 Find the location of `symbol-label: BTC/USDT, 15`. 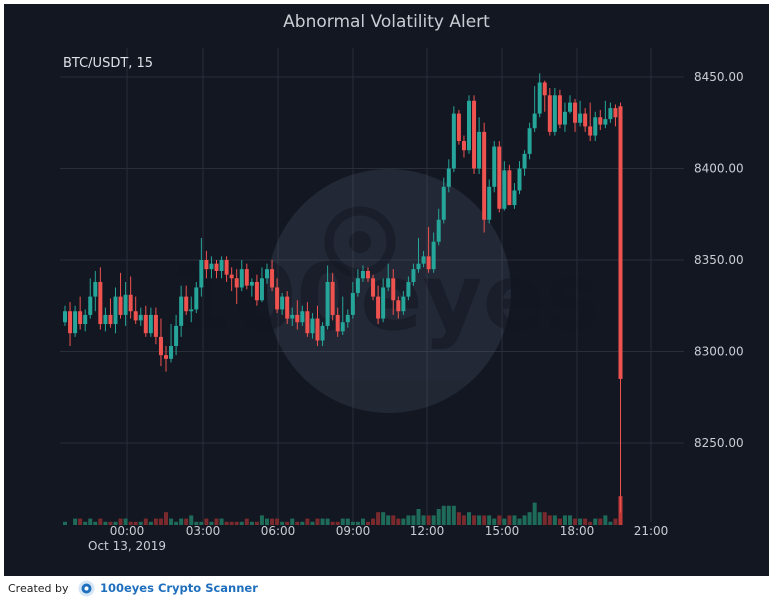

symbol-label: BTC/USDT, 15 is located at coordinates (108, 63).